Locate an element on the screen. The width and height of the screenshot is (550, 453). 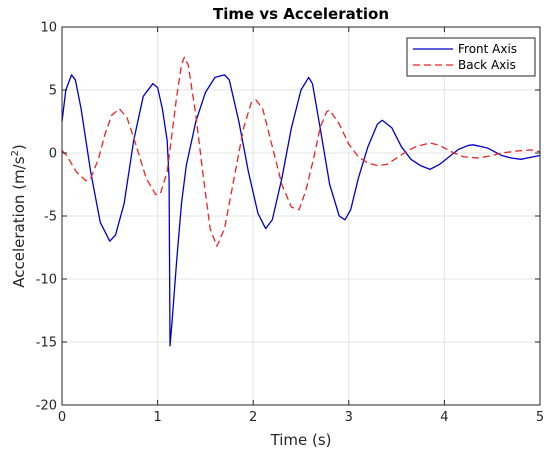
y-tick-label: 0 is located at coordinates (53, 154).